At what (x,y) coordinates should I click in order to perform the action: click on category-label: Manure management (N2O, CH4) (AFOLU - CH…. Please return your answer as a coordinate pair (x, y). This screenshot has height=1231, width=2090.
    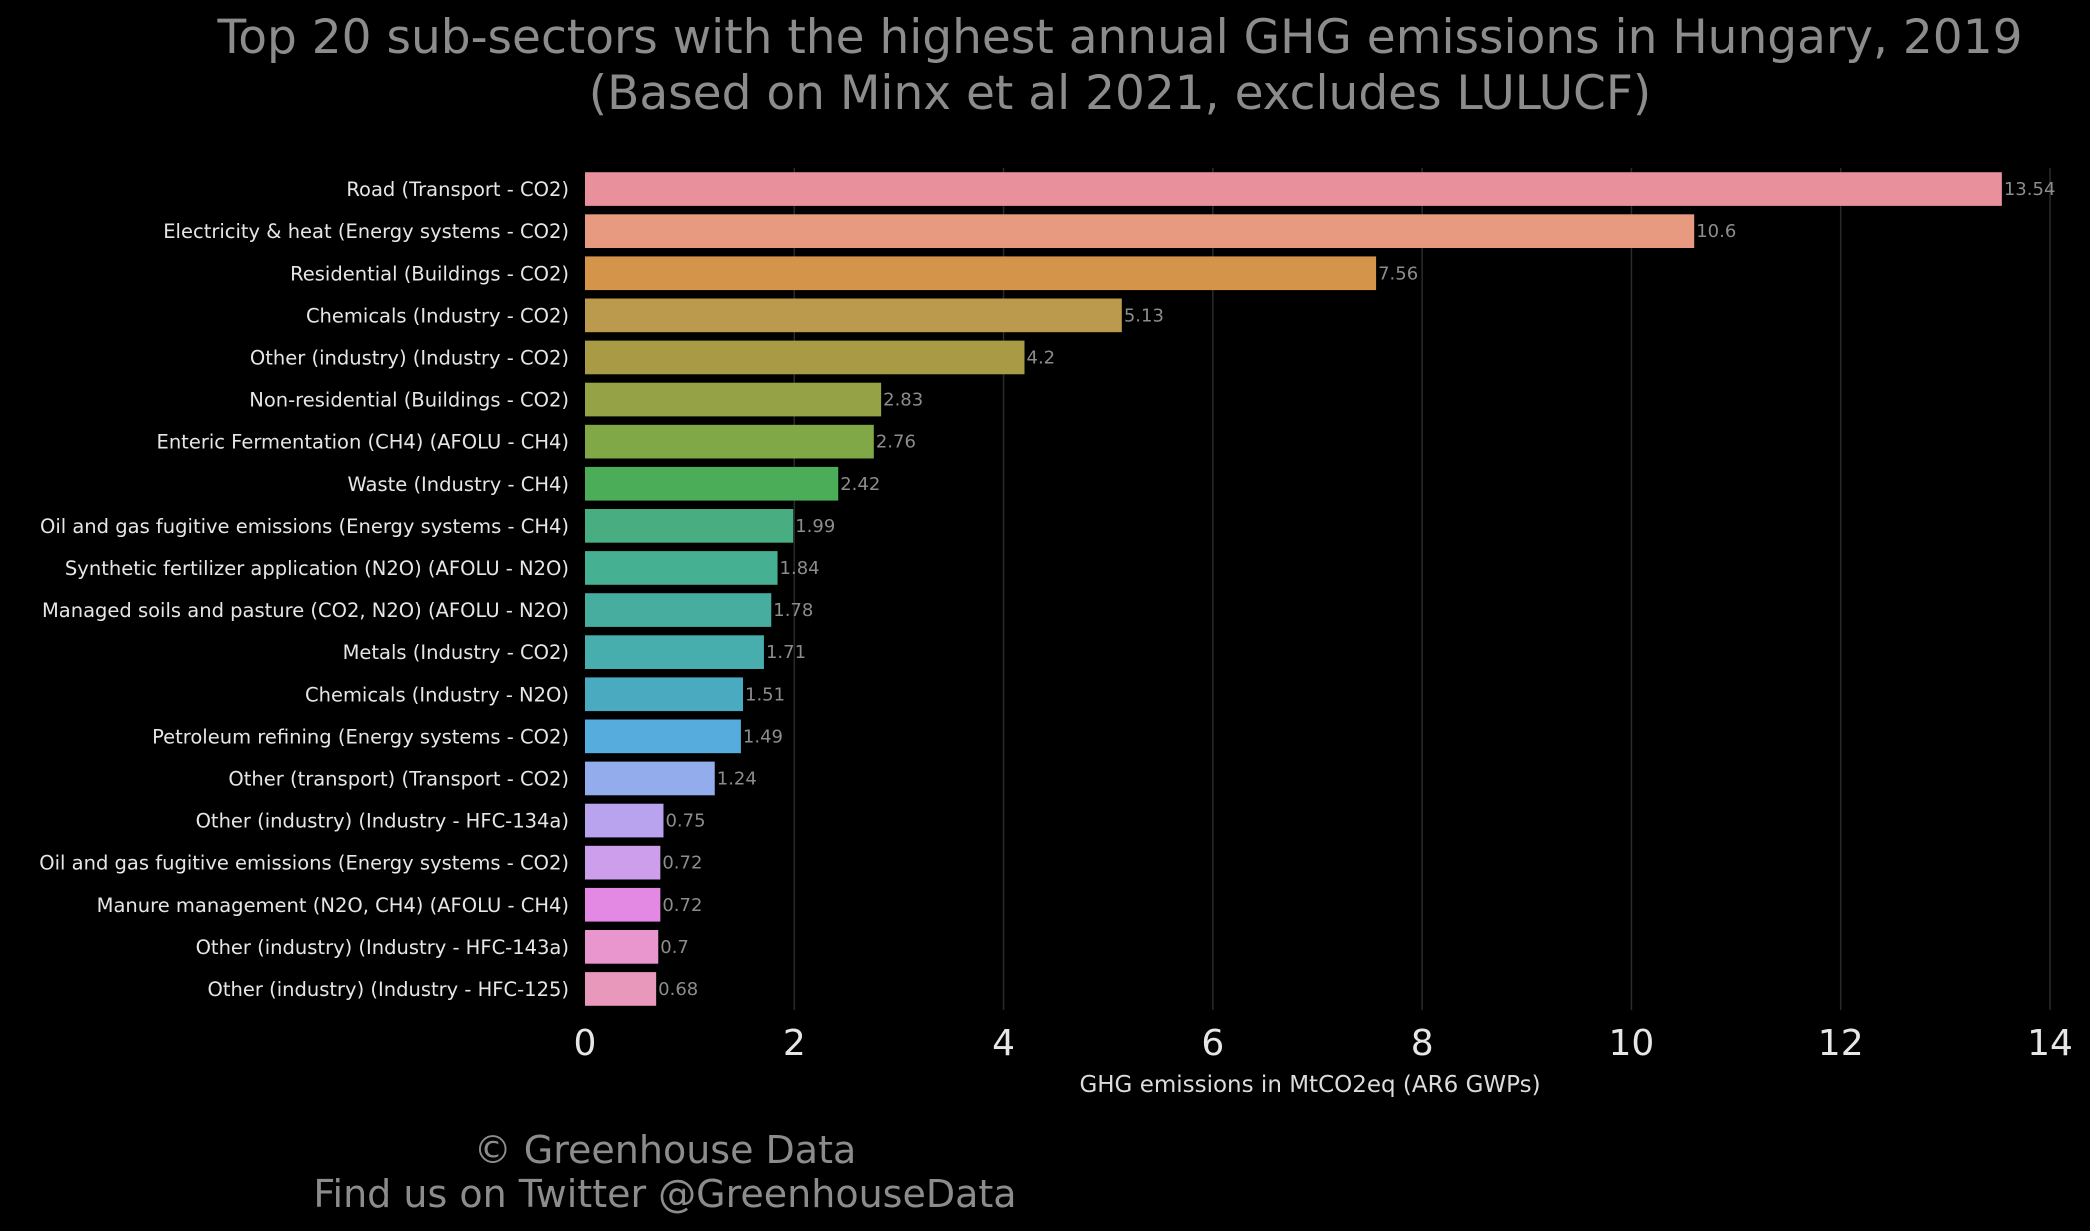
    Looking at the image, I should click on (333, 905).